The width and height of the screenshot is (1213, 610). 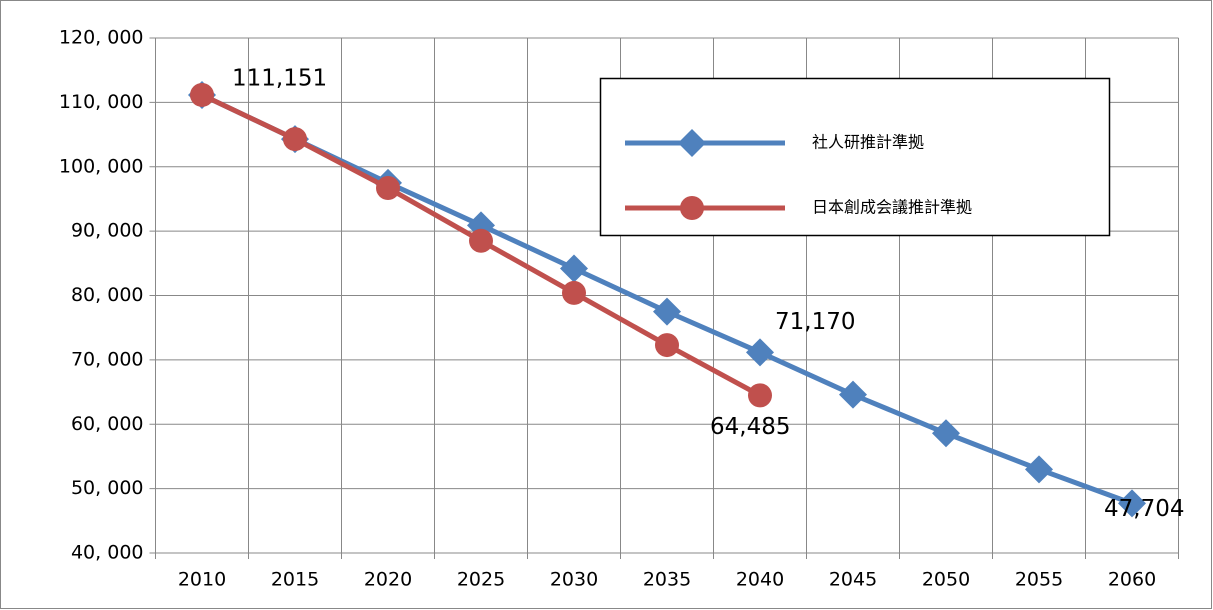 What do you see at coordinates (868, 142) in the screenshot?
I see `legend-label: 社人研推計準拠` at bounding box center [868, 142].